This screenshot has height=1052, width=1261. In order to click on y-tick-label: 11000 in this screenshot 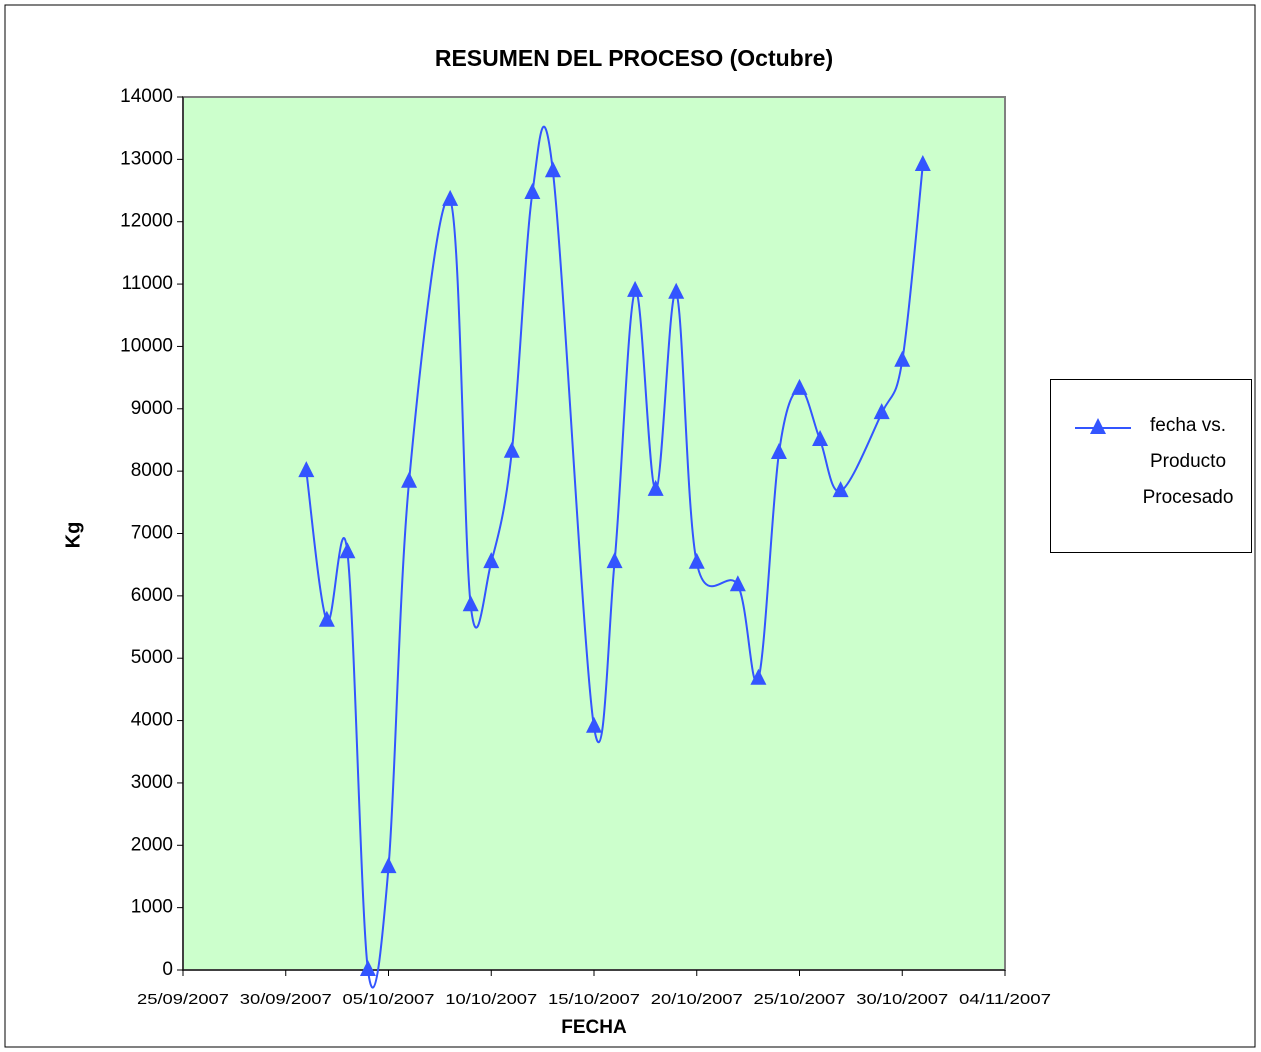, I will do `click(147, 283)`.